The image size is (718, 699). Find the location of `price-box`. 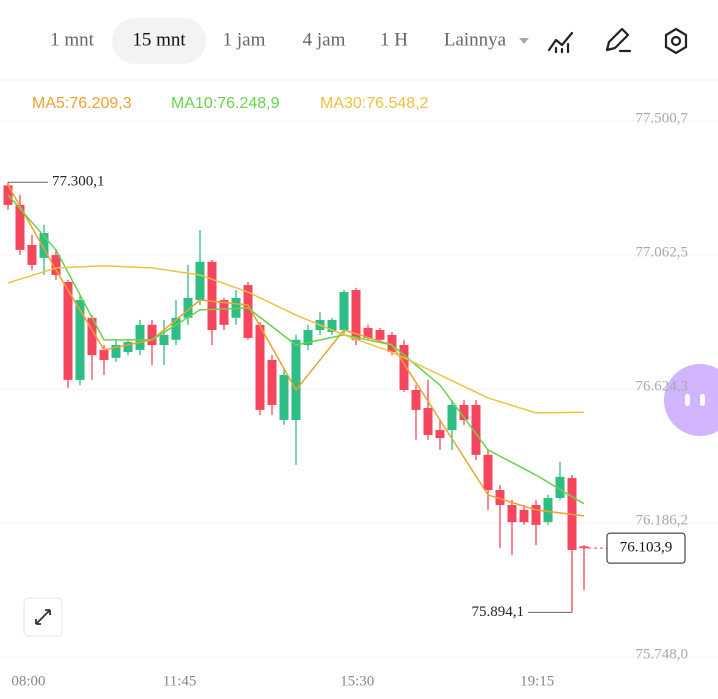

price-box is located at coordinates (646, 548).